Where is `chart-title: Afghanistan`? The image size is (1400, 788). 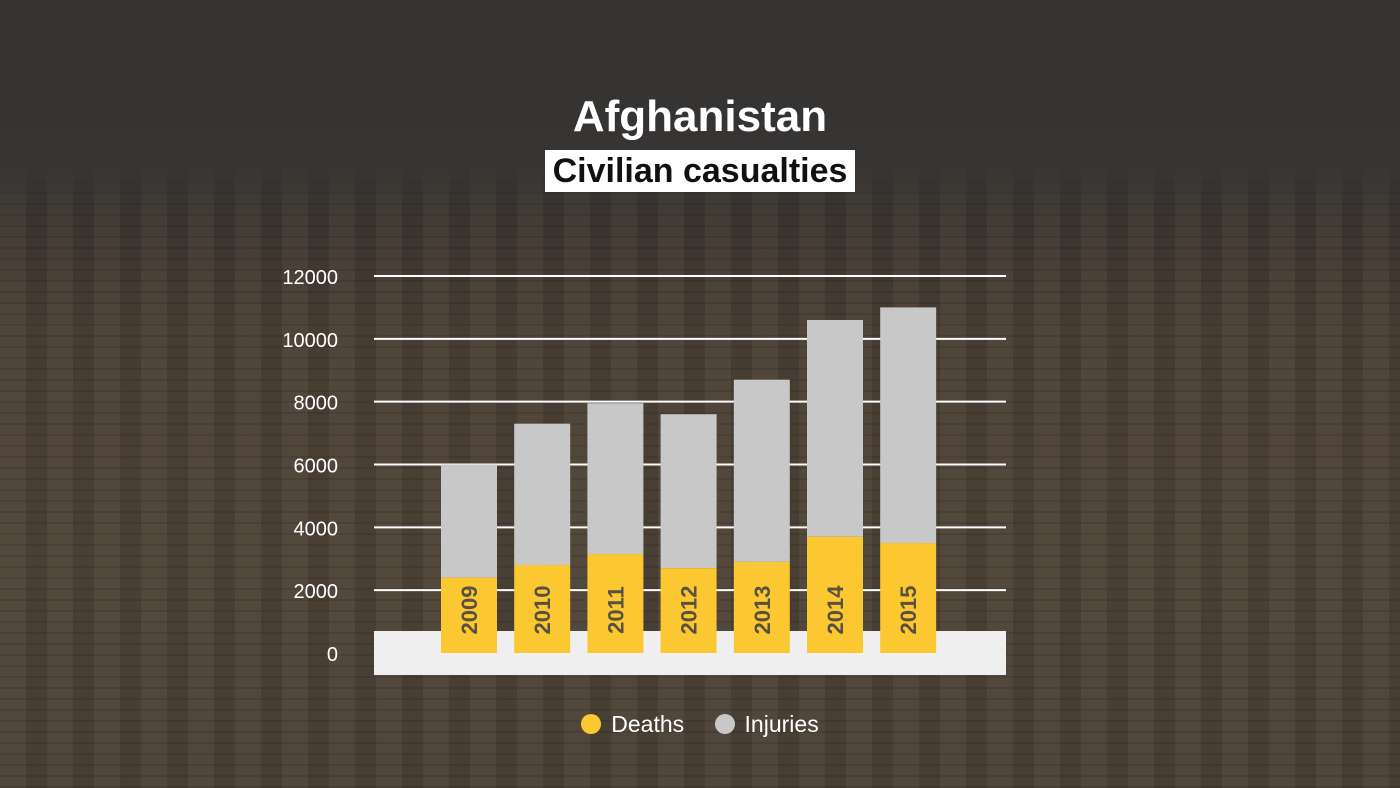
chart-title: Afghanistan is located at coordinates (700, 116).